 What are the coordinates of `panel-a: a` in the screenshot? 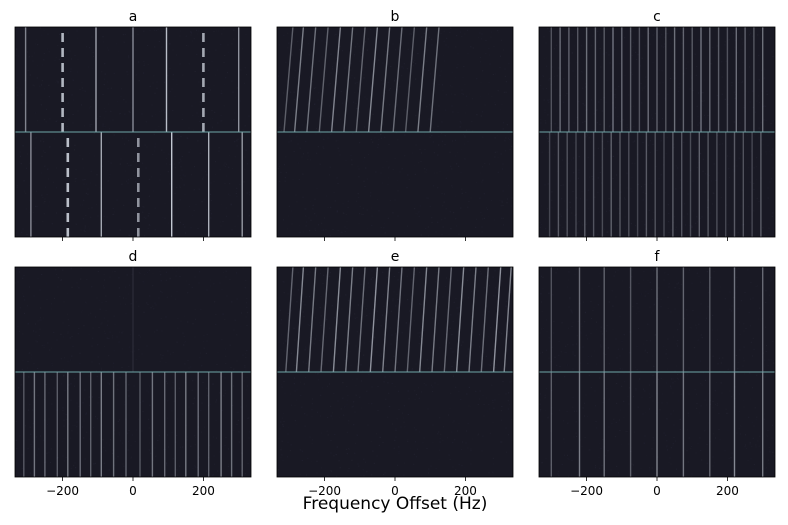 It's located at (133, 125).